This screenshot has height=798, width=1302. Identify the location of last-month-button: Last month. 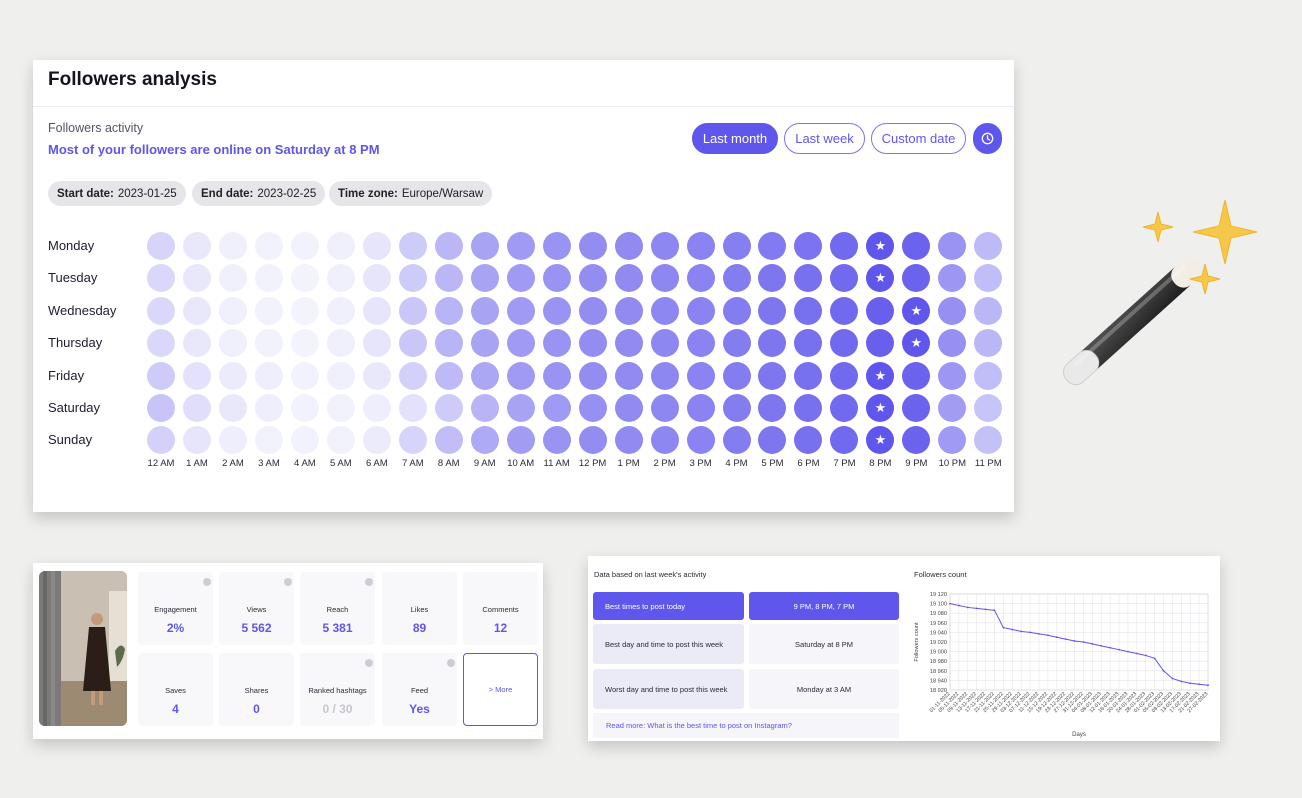
(735, 138).